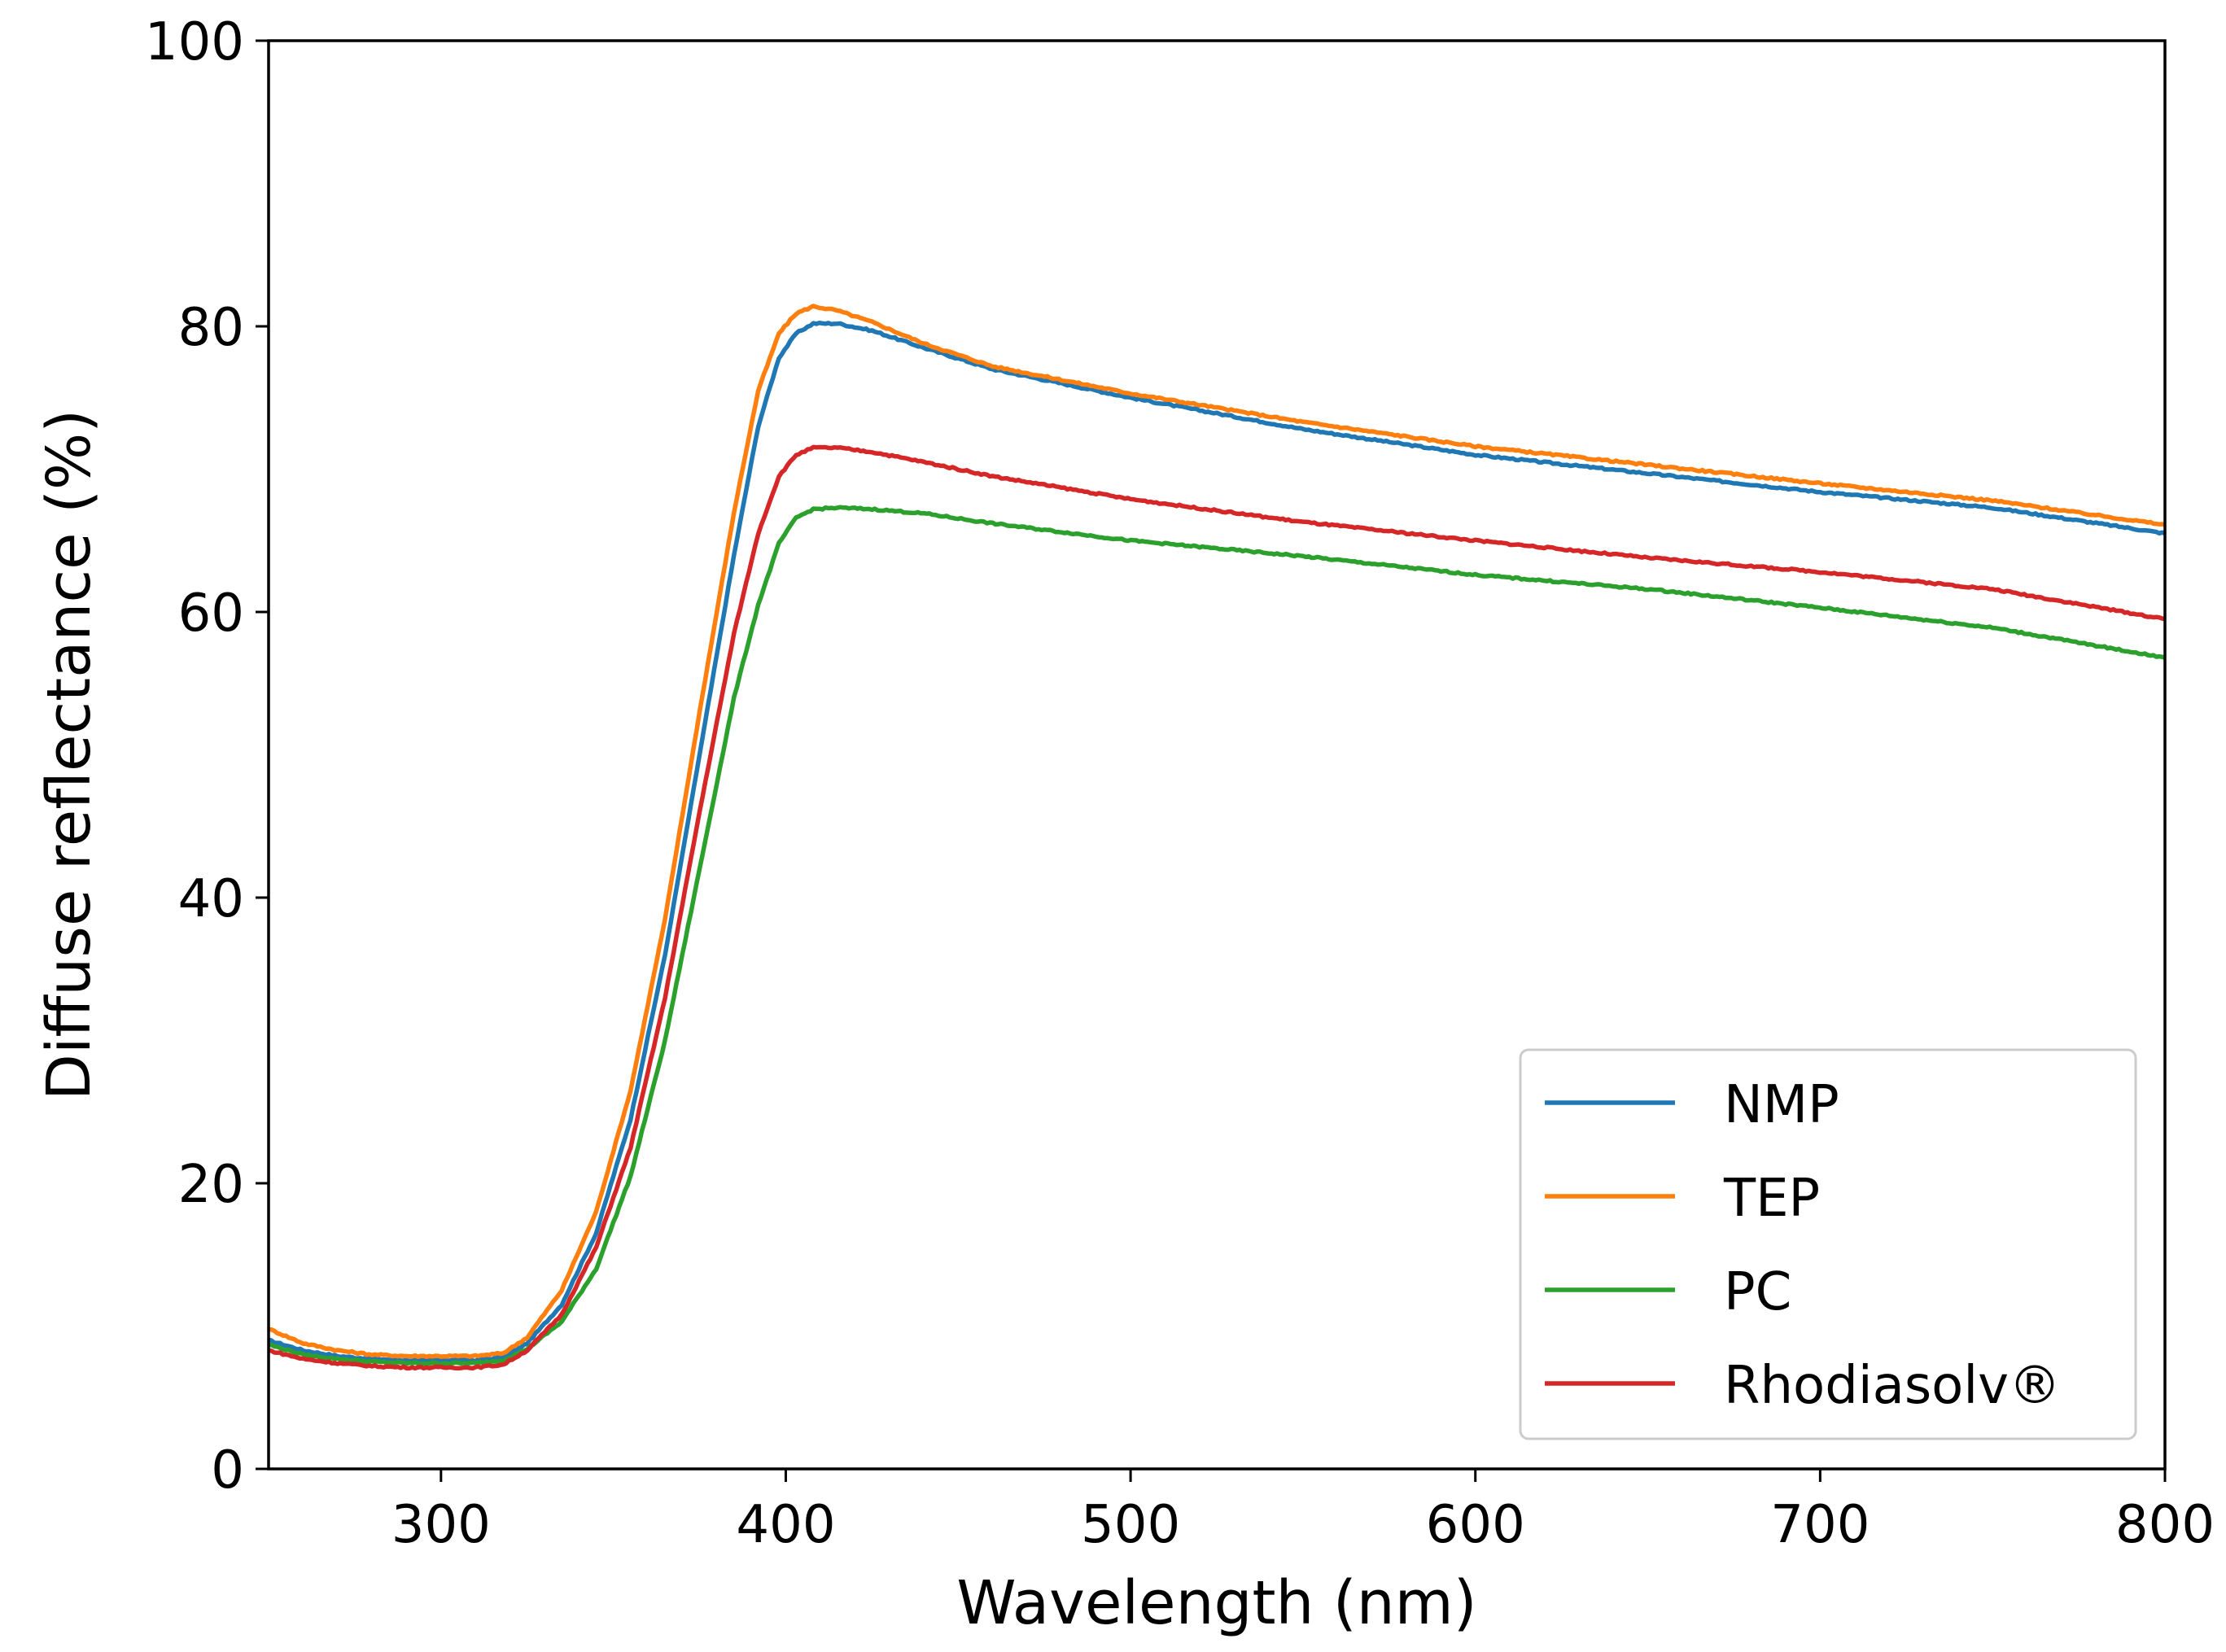  Describe the element at coordinates (211, 328) in the screenshot. I see `y-tick-label: 80` at that location.